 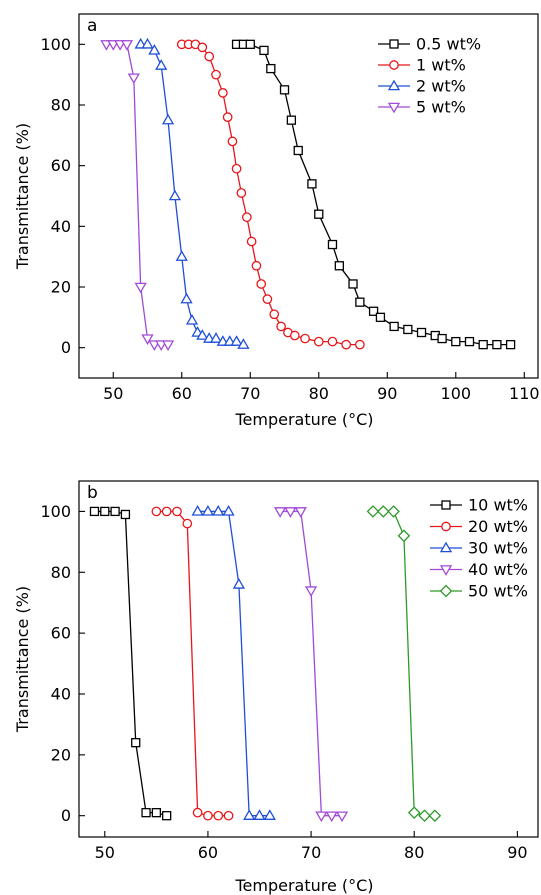 What do you see at coordinates (524, 393) in the screenshot?
I see `x-tick-label: 110` at bounding box center [524, 393].